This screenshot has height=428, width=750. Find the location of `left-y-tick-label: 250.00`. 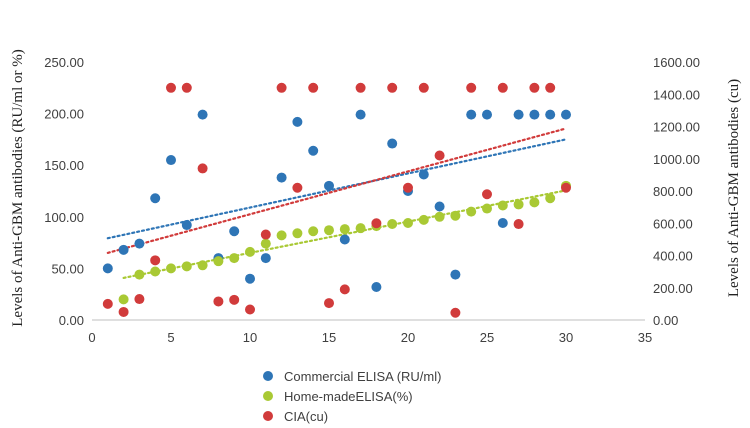

left-y-tick-label: 250.00 is located at coordinates (64, 62).